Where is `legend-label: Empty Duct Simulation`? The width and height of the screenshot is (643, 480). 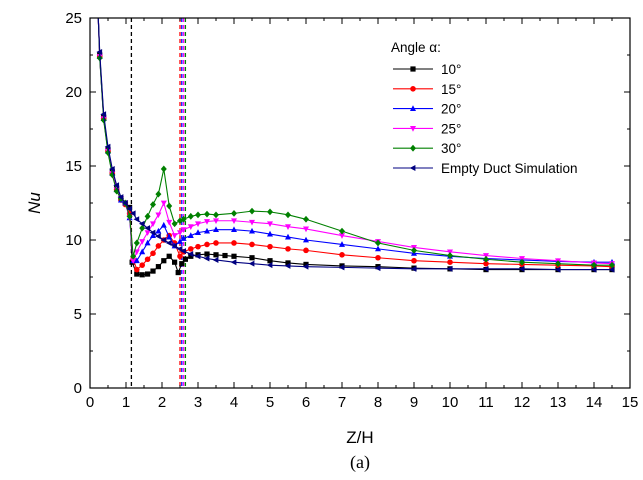 legend-label: Empty Duct Simulation is located at coordinates (509, 168).